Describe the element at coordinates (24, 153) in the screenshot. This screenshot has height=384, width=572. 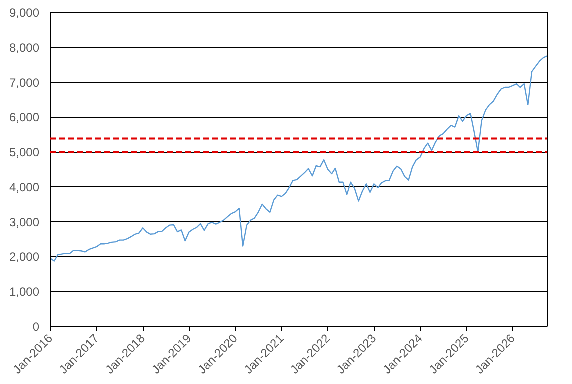
I see `y-tick-label: 5,000` at that location.